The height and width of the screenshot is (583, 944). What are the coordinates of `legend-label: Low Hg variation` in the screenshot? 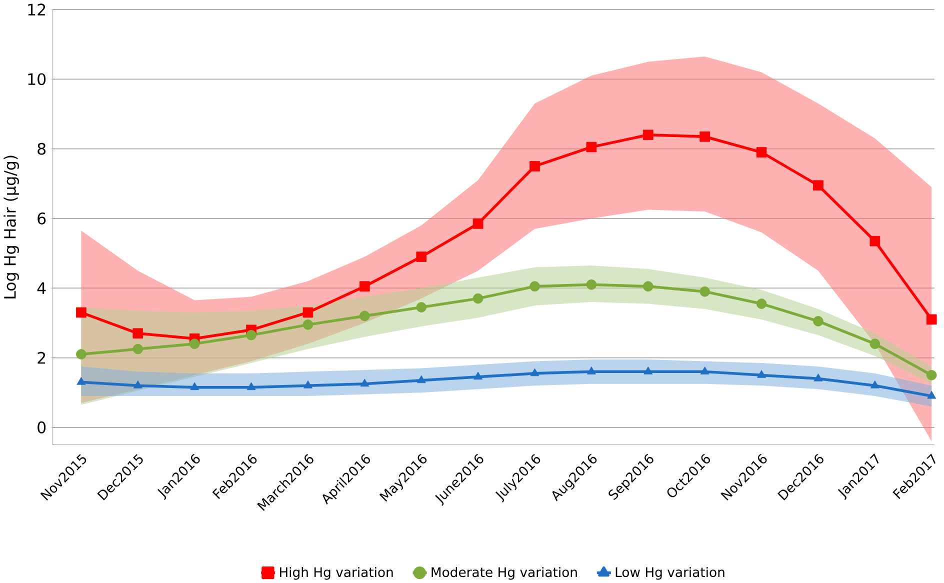 It's located at (670, 573).